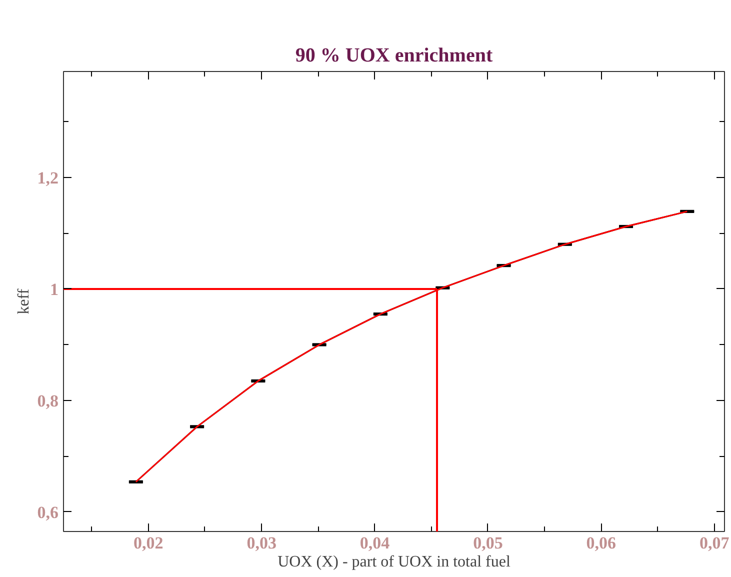 Image resolution: width=731 pixels, height=577 pixels. Describe the element at coordinates (261, 543) in the screenshot. I see `x-tick-label: 0,03` at that location.